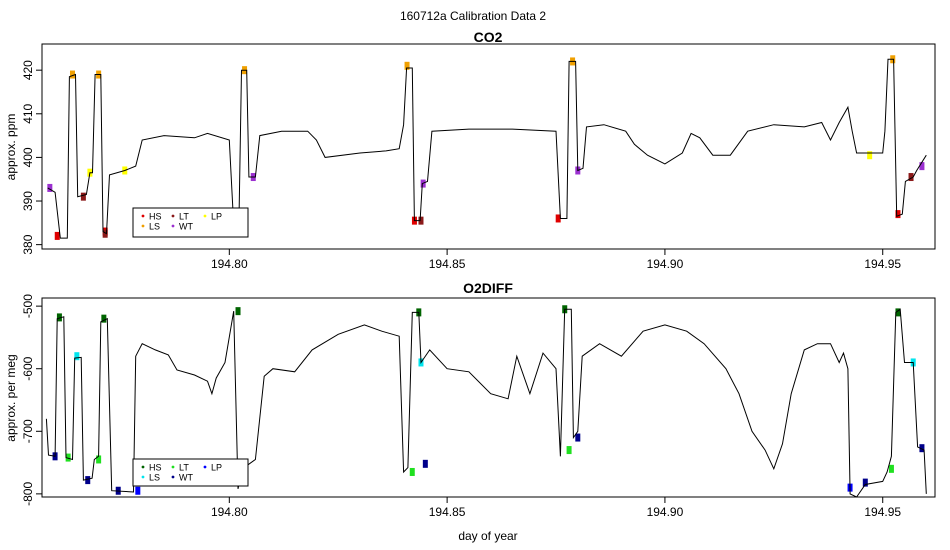 This screenshot has width=950, height=550. What do you see at coordinates (229, 264) in the screenshot?
I see `co2-x-tick-label-1: 194.80` at bounding box center [229, 264].